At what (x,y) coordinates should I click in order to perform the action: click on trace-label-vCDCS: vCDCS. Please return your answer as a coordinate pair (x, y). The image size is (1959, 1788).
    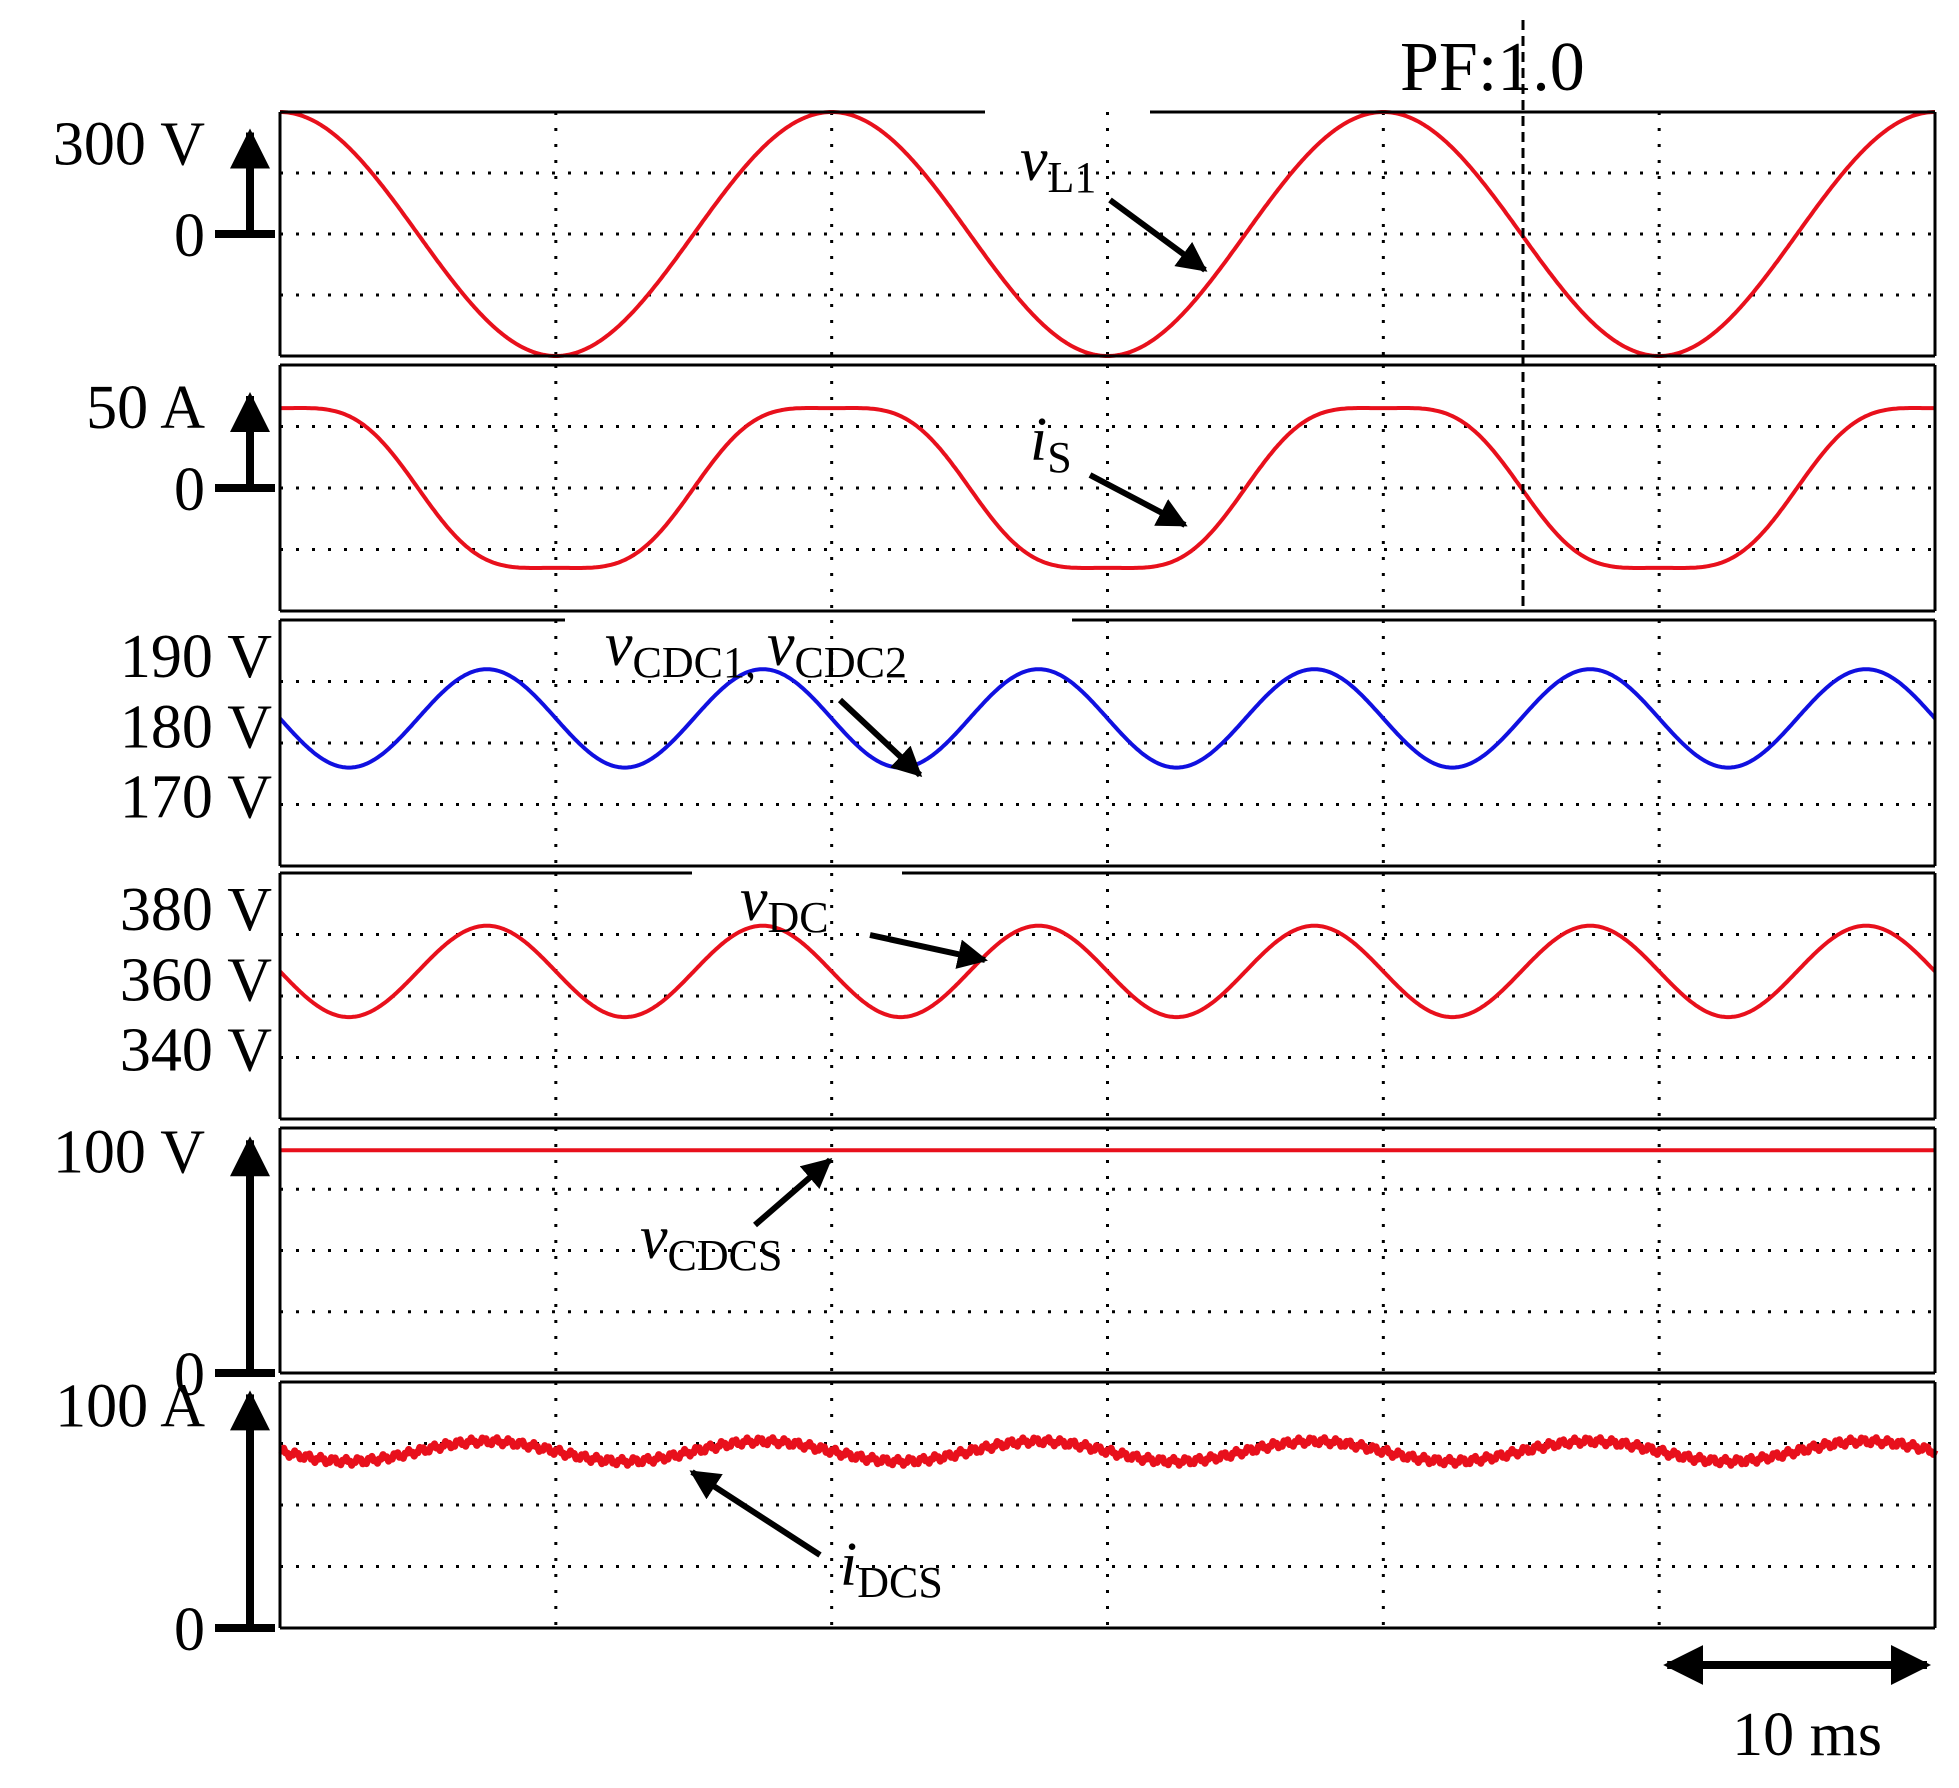
    Looking at the image, I should click on (711, 1242).